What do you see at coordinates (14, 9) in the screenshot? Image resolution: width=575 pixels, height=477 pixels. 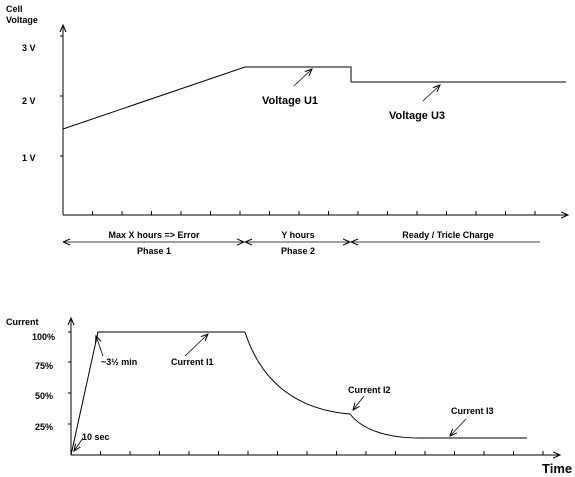 I see `voltage-ylabel-line1: Cell` at bounding box center [14, 9].